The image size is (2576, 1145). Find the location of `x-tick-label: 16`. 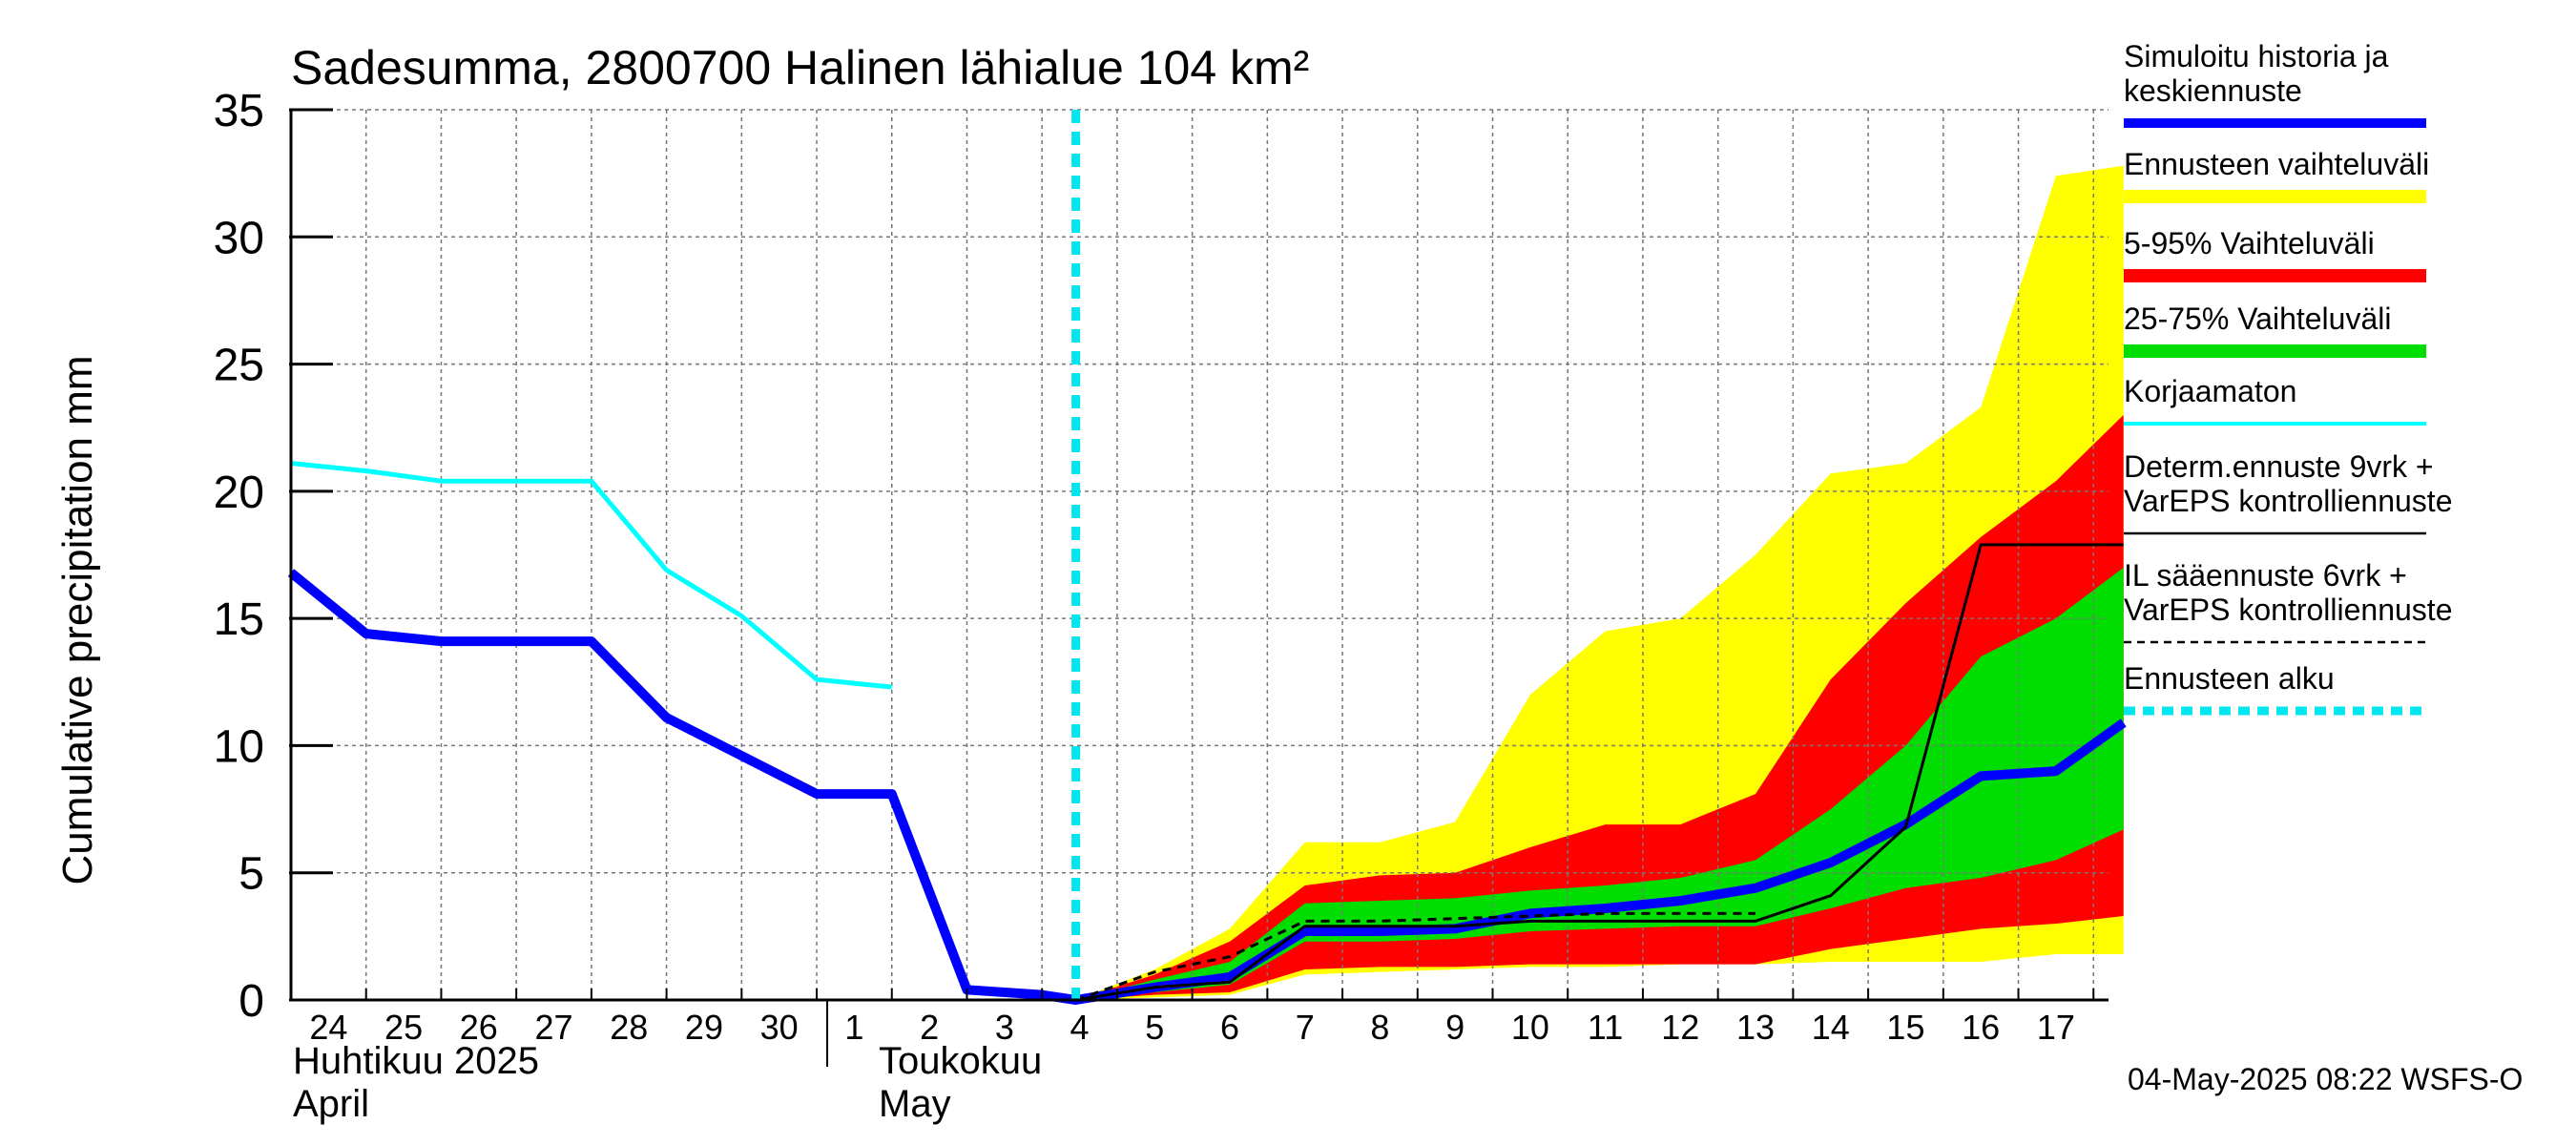

x-tick-label: 16 is located at coordinates (1981, 1027).